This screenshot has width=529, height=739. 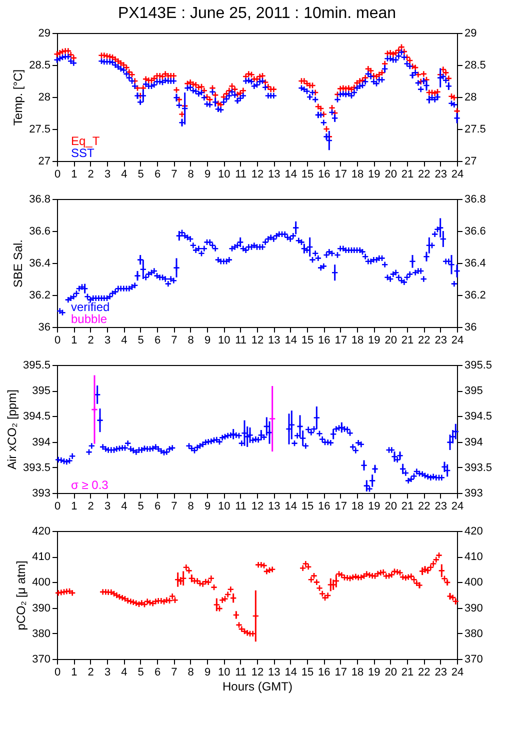 I want to click on y2-tick-label: 410, so click(x=473, y=557).